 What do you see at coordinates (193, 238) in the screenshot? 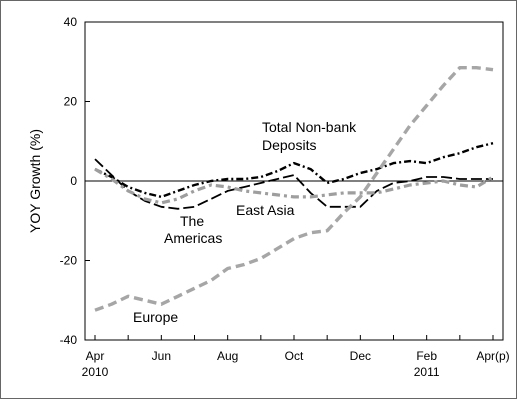
I see `annotation-americas-line-2: Americas` at bounding box center [193, 238].